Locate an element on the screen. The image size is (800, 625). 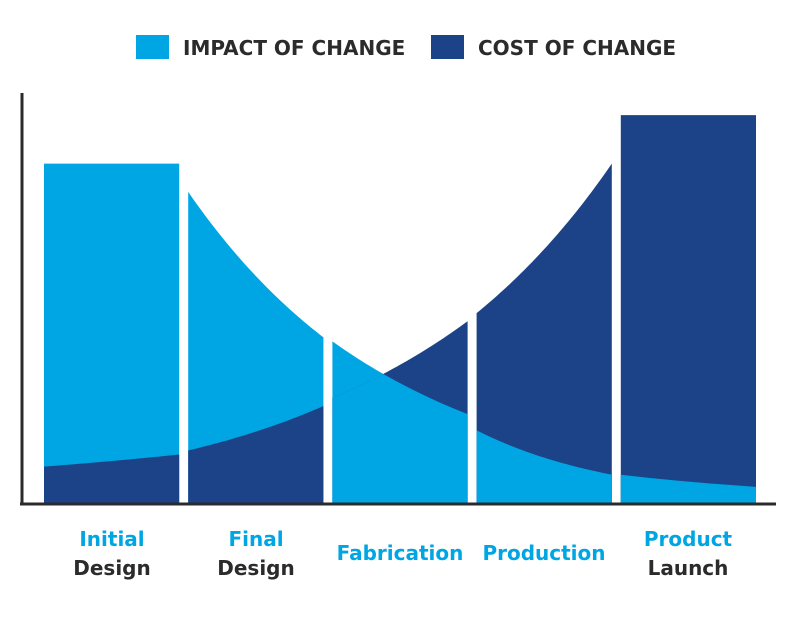
stage-label-final-line1: Final is located at coordinates (255, 539).